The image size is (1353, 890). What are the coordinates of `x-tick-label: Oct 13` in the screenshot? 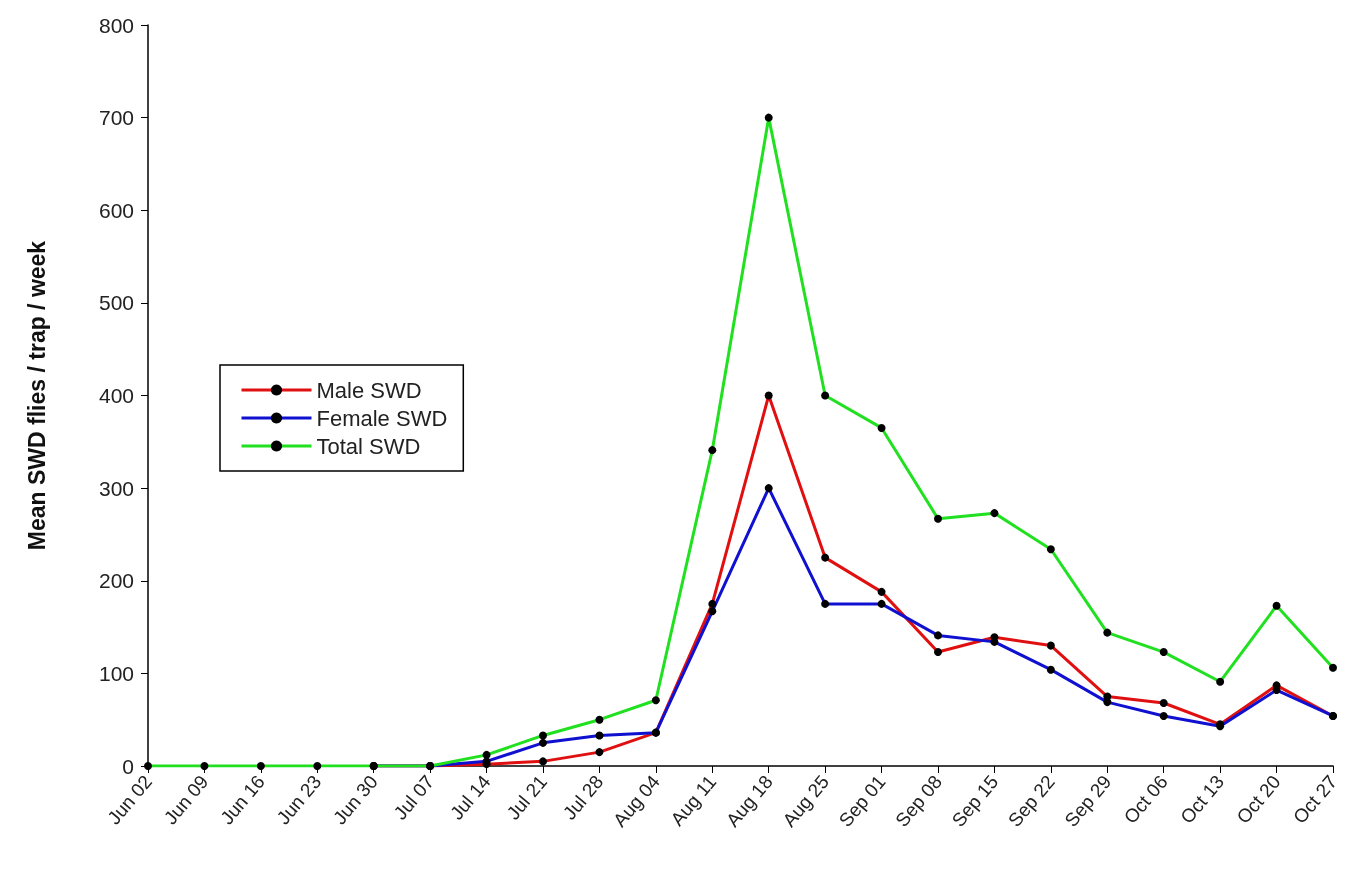 It's located at (1202, 799).